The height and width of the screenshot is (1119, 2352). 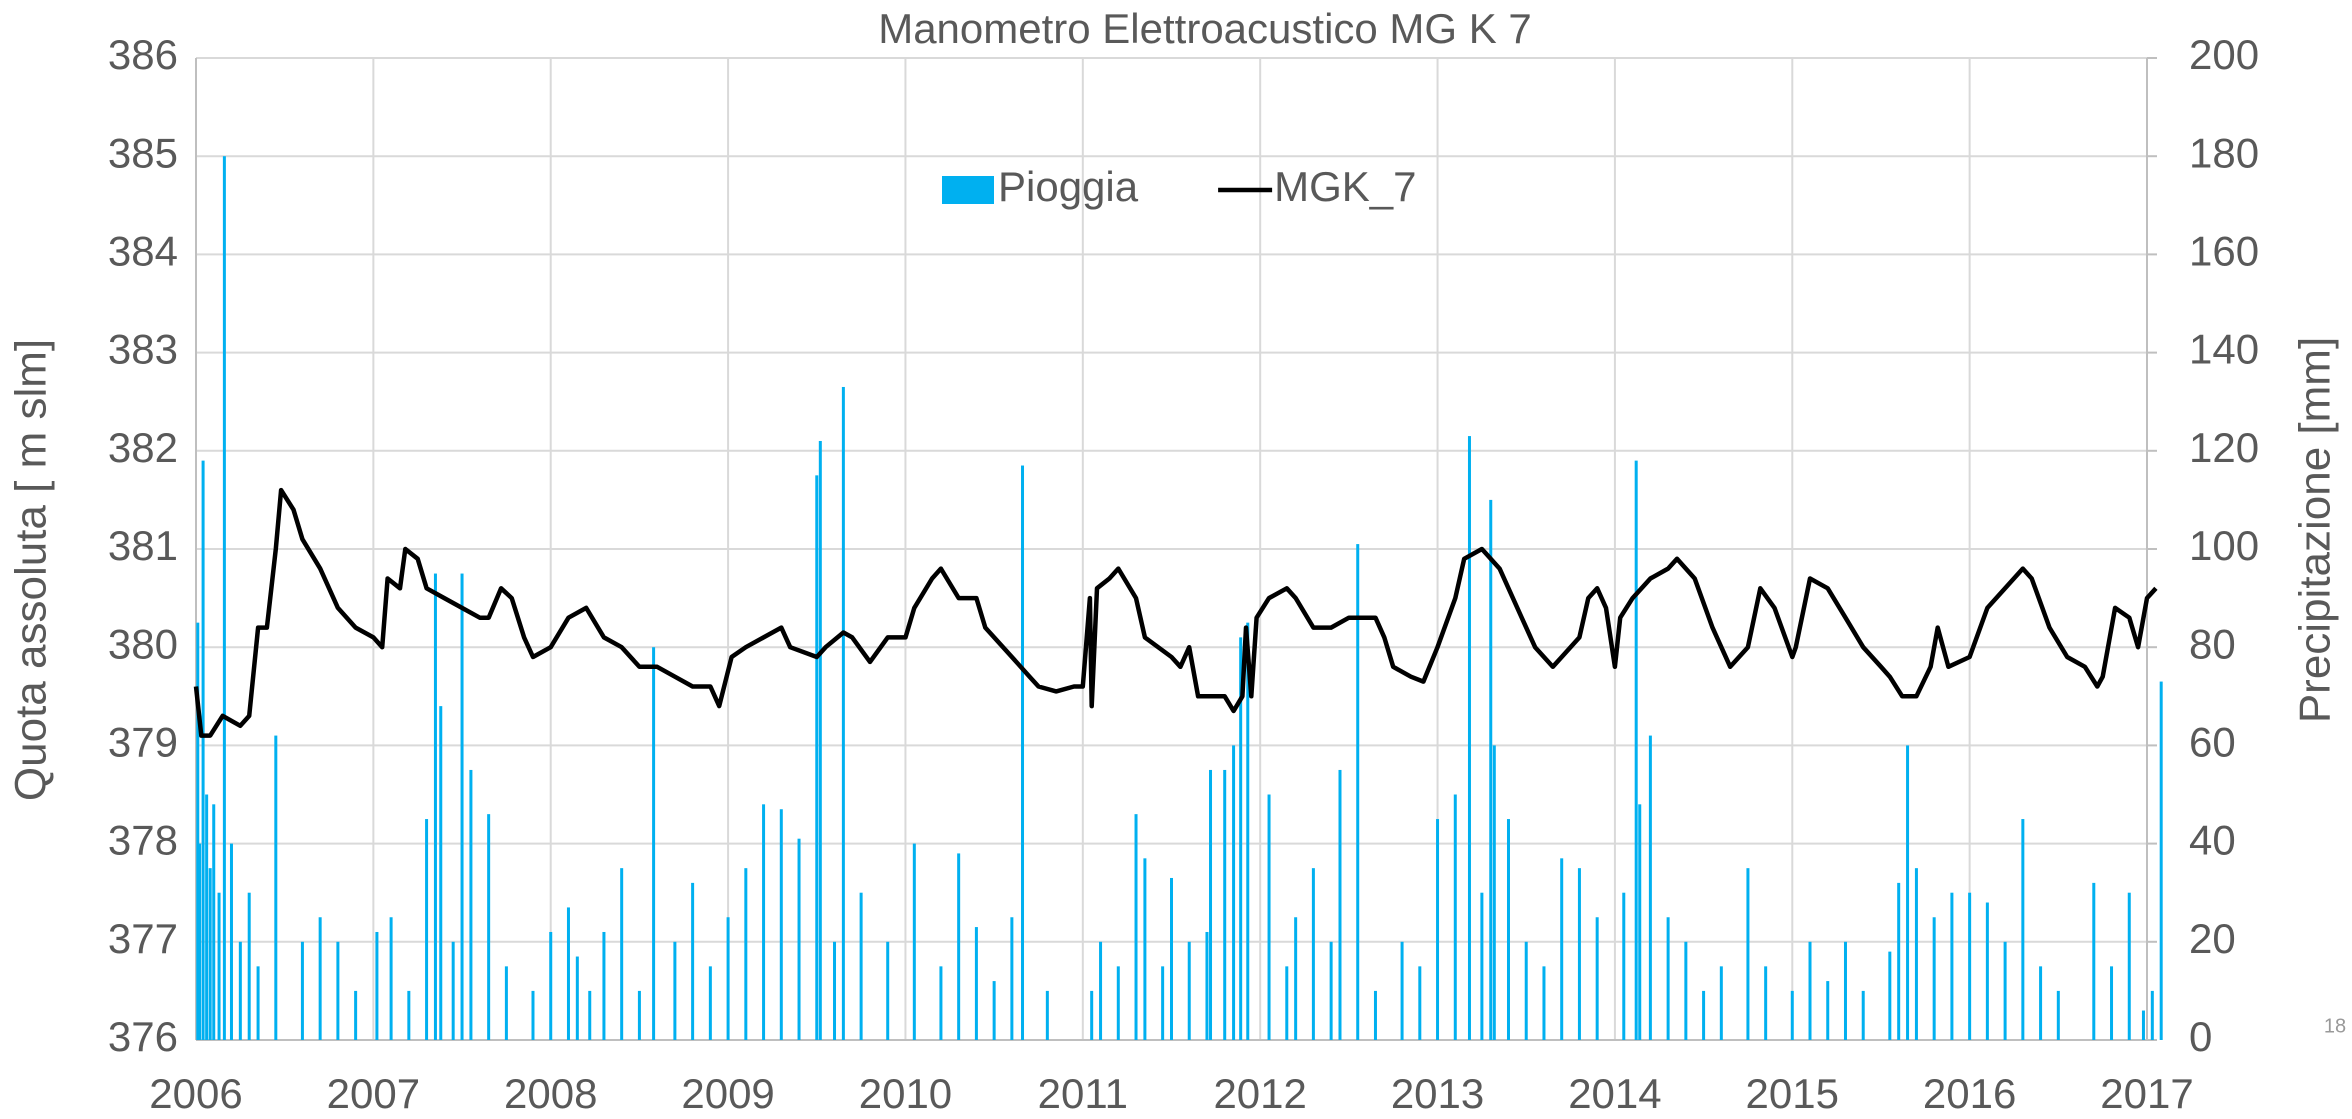 I want to click on page-number: 18, so click(x=2335, y=1026).